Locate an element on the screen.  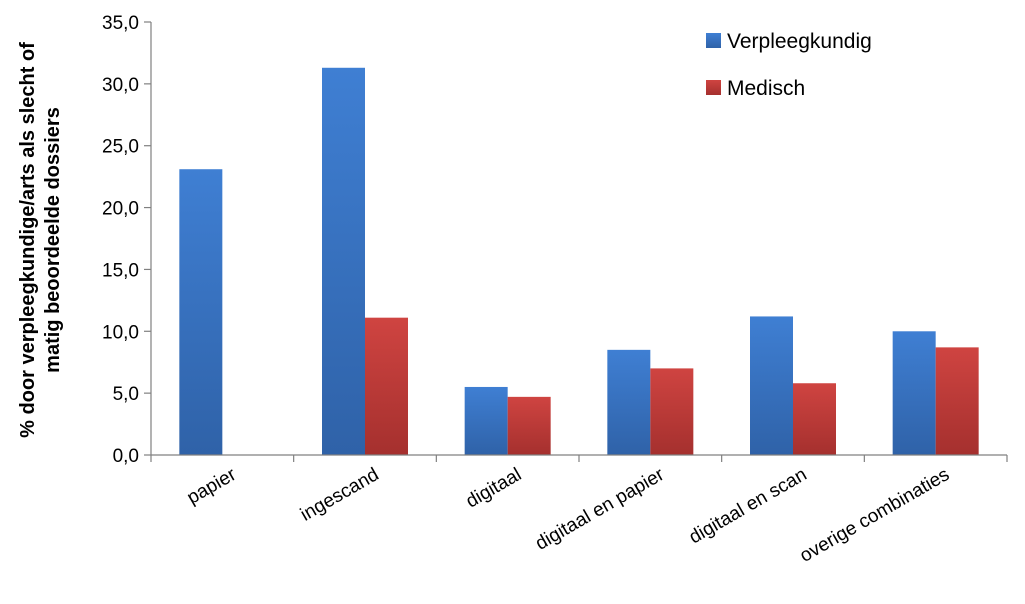
y-tick-label: 35,0 is located at coordinates (120, 23).